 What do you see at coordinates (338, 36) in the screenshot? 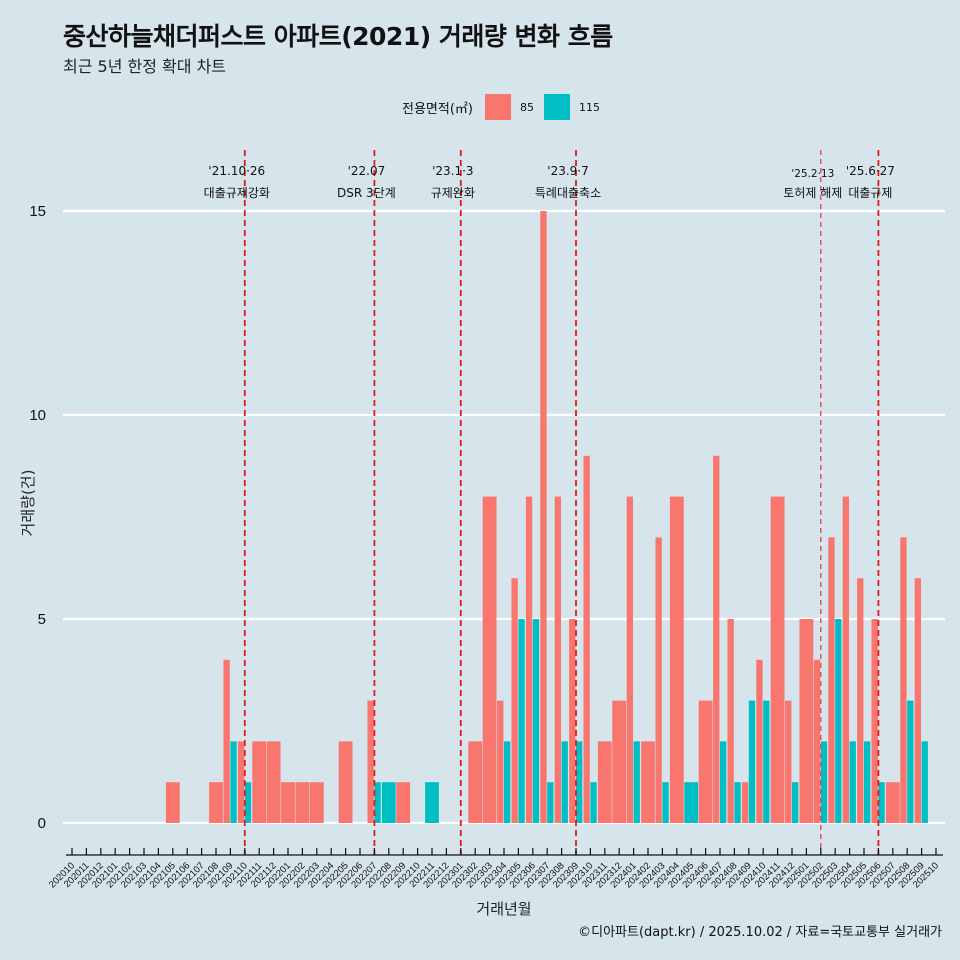
I see `chart-title: 중산하늘채더퍼스트 아파트(2021) 거래량 변화 흐름` at bounding box center [338, 36].